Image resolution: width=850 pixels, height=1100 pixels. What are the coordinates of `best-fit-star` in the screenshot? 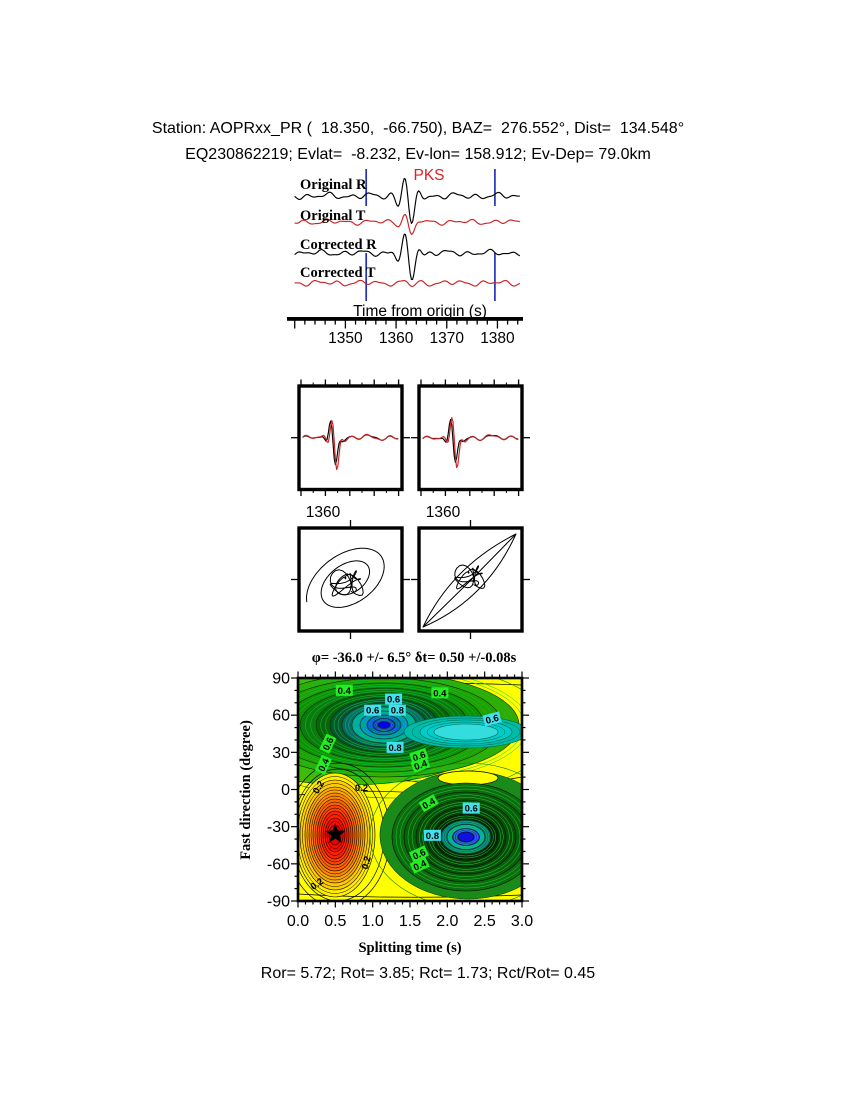 It's located at (335, 833).